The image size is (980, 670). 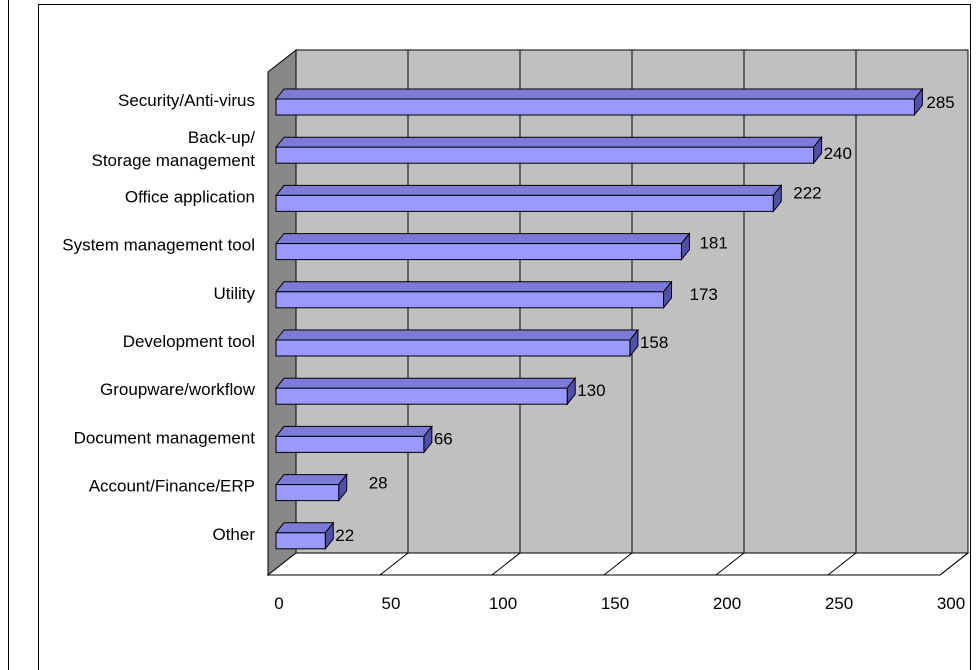 What do you see at coordinates (591, 390) in the screenshot?
I see `value-label: 130` at bounding box center [591, 390].